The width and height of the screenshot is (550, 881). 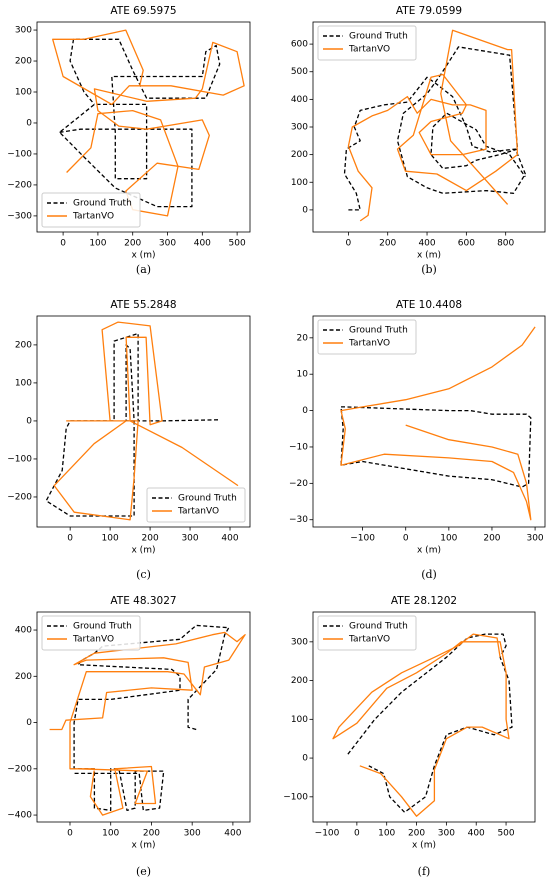 What do you see at coordinates (298, 520) in the screenshot?
I see `y-tick-label: −30` at bounding box center [298, 520].